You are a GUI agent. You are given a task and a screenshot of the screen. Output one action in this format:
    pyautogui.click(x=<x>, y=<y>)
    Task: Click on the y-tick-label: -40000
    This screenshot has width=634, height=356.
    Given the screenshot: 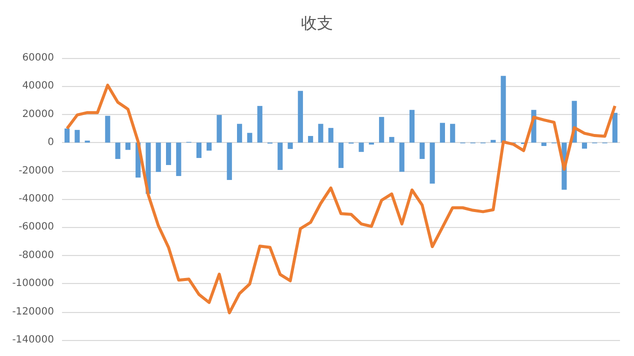 What is the action you would take?
    pyautogui.click(x=36, y=199)
    